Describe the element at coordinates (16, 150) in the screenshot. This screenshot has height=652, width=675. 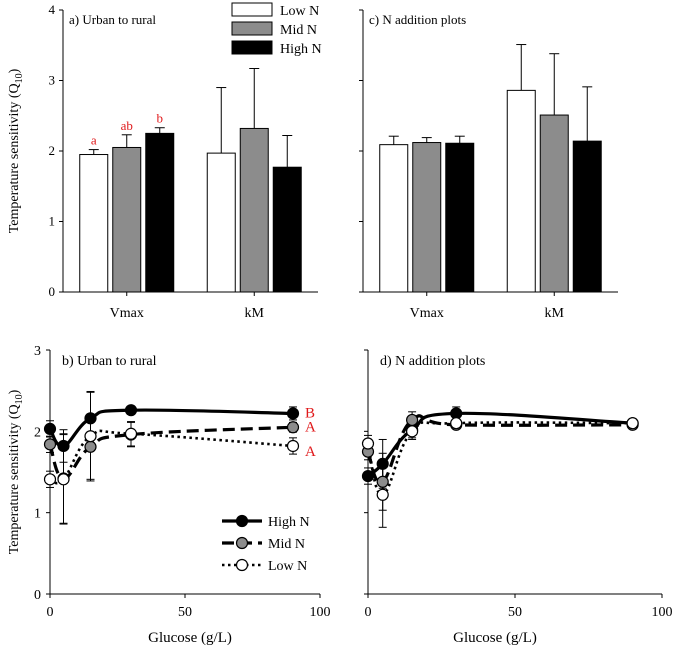
I see `y-axis-title-top: Temperature sensitivity (Q10)` at that location.